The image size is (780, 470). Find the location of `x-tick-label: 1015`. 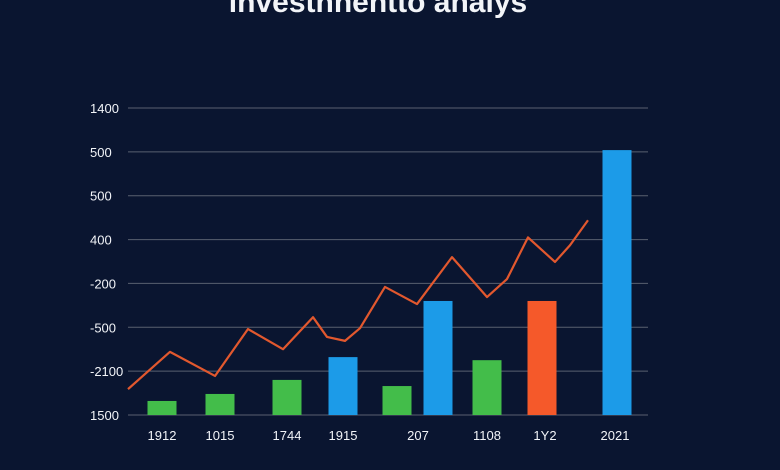

x-tick-label: 1015 is located at coordinates (220, 435).